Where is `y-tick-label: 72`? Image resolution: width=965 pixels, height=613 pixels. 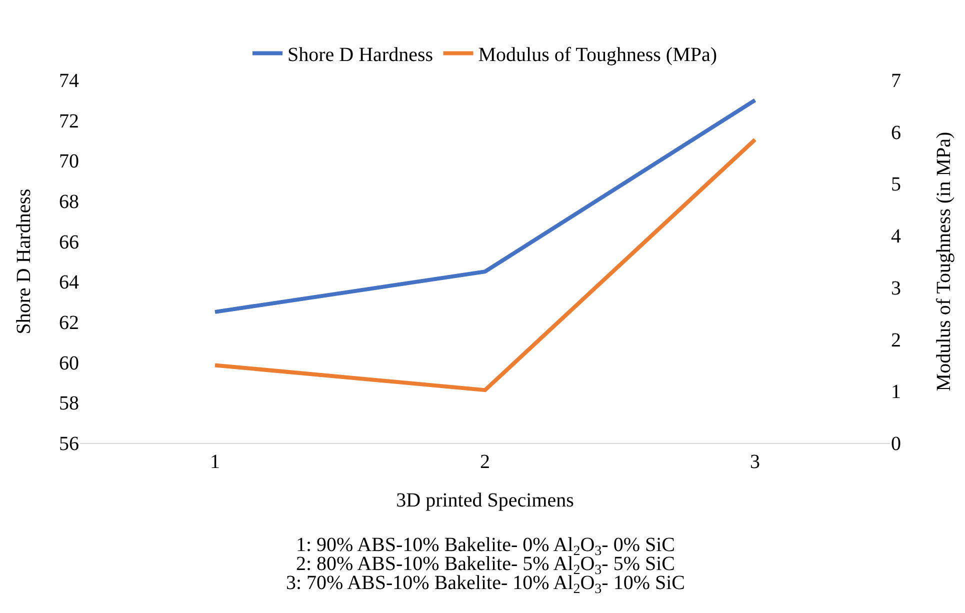
y-tick-label: 72 is located at coordinates (69, 121).